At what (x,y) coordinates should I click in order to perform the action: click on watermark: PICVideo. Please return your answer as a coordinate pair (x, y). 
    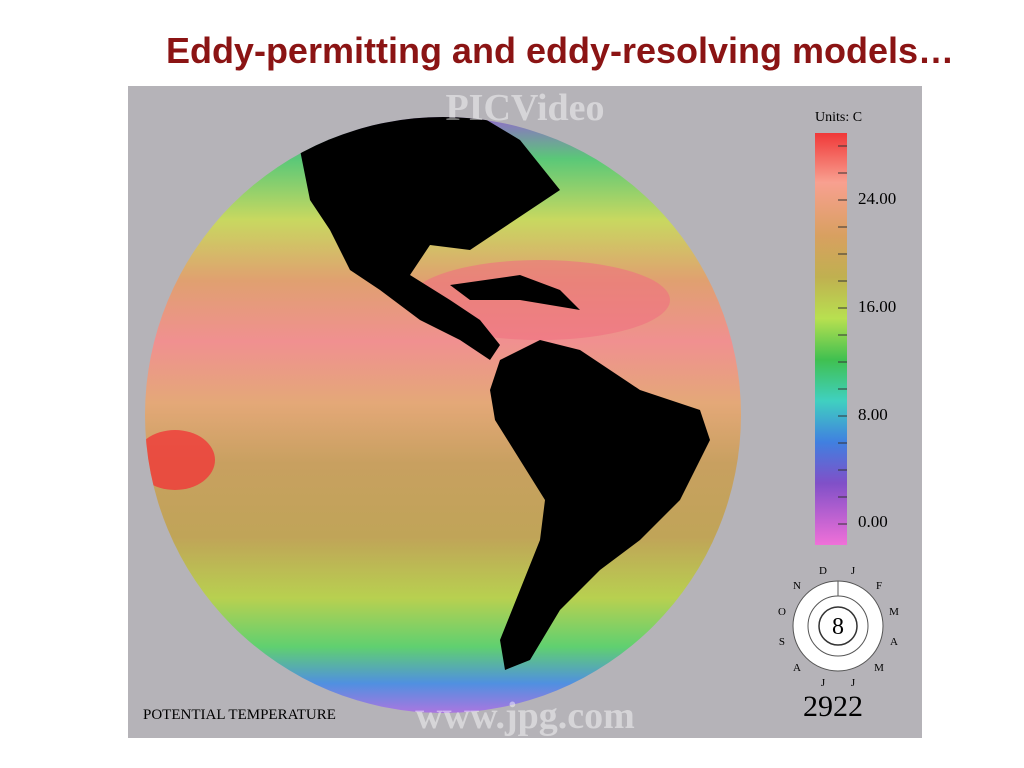
    Looking at the image, I should click on (524, 108).